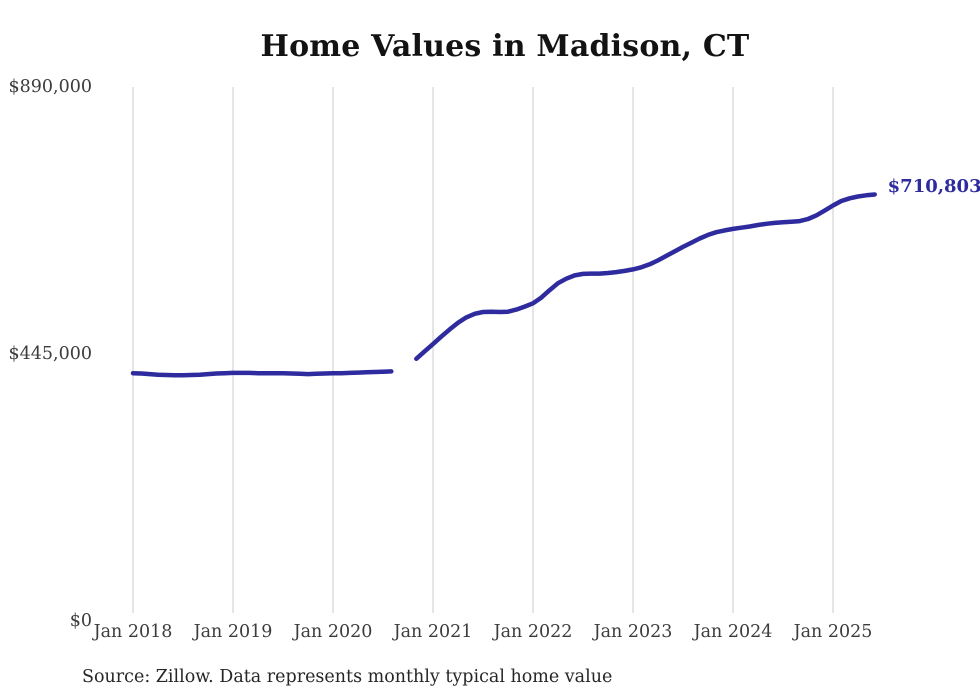 This screenshot has height=699, width=980. I want to click on y-axis-label: $0, so click(80, 621).